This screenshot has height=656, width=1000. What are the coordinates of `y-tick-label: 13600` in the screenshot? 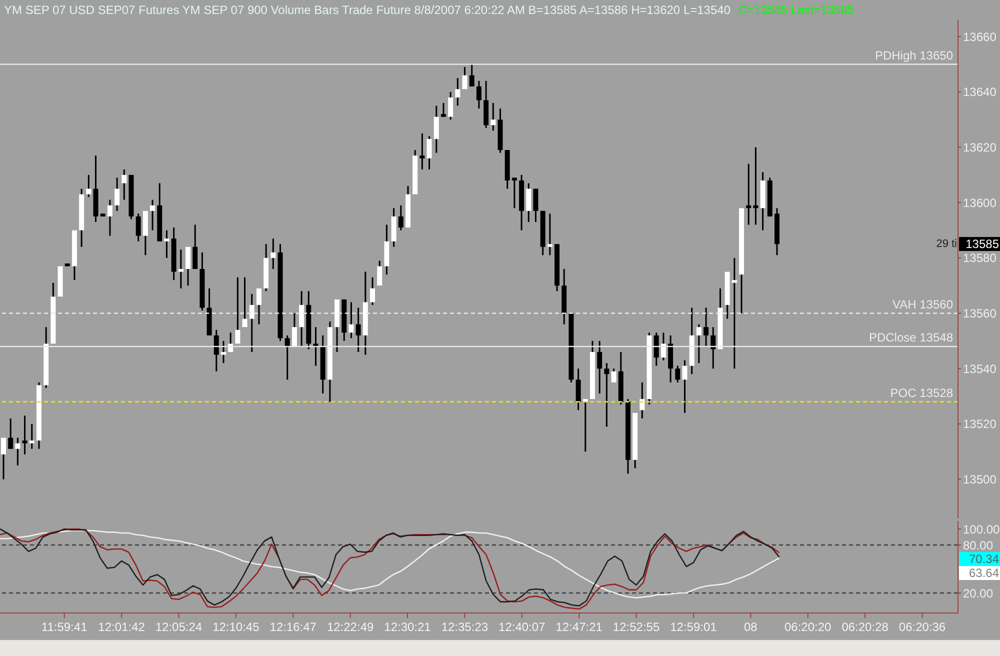 It's located at (980, 203).